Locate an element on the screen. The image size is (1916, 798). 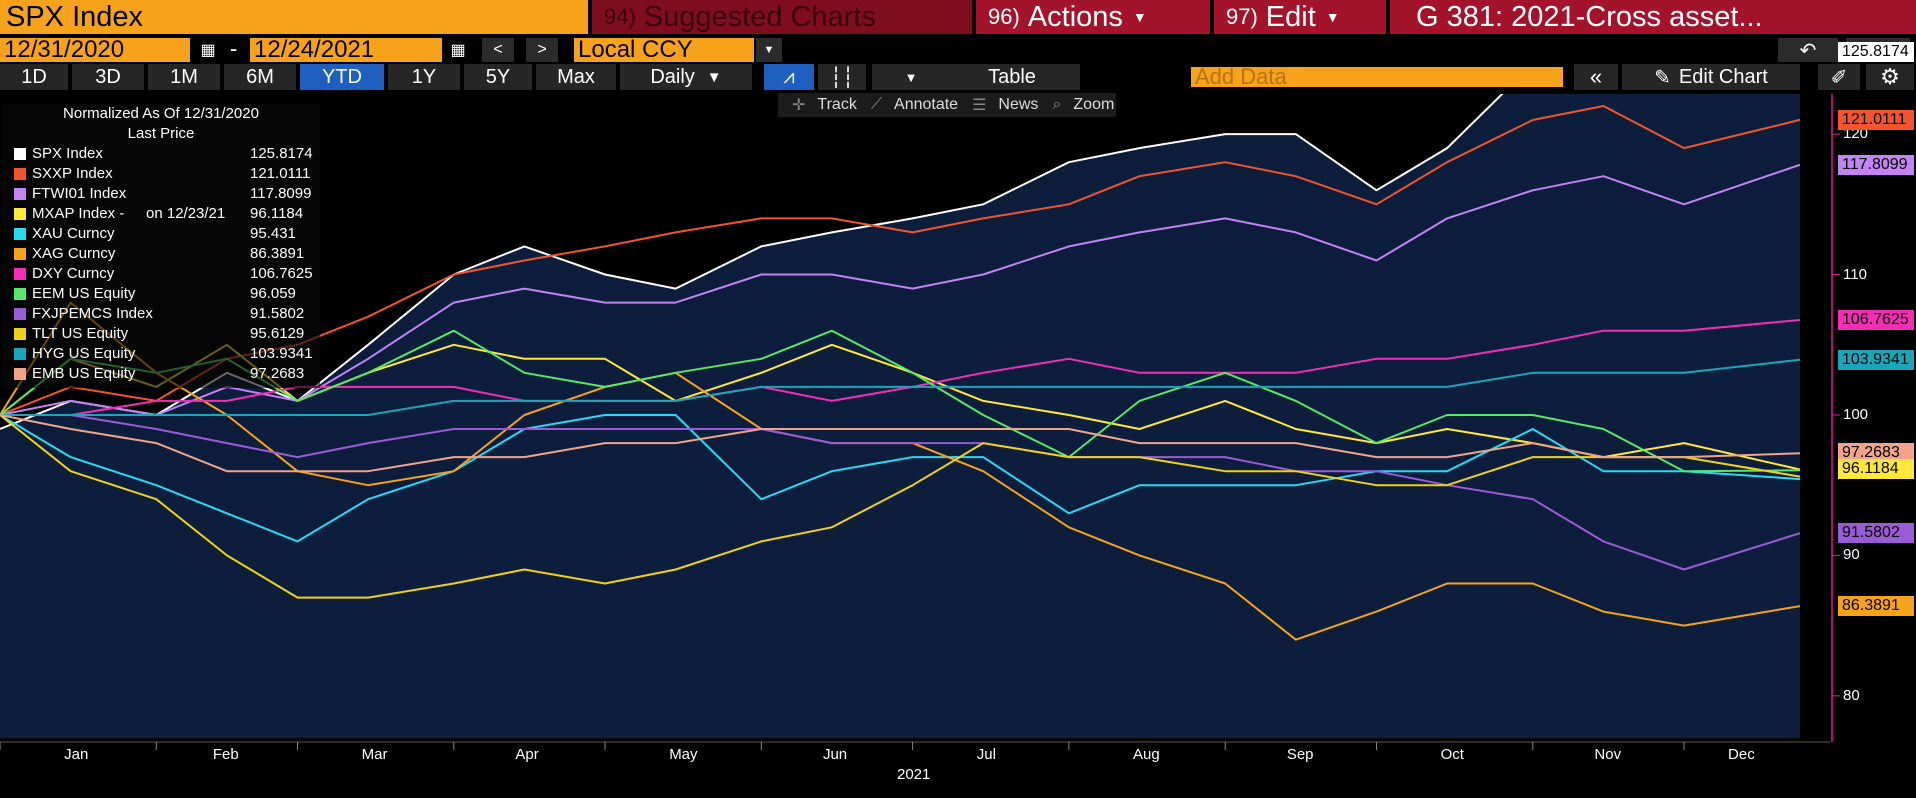
range-label: 5Y is located at coordinates (498, 76).